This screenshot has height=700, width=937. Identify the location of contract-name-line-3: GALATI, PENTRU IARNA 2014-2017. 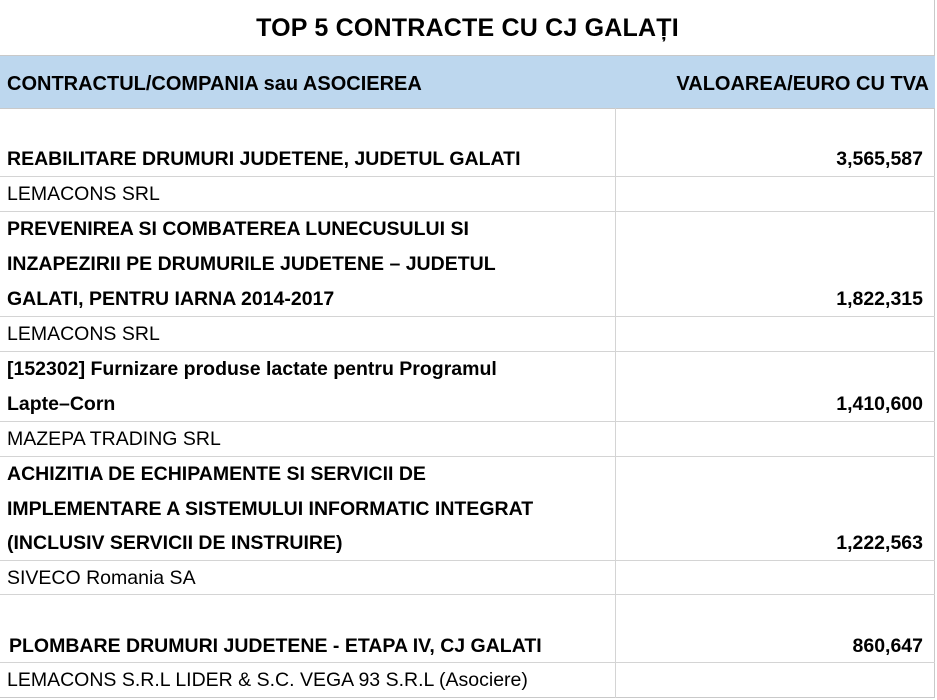
(171, 299).